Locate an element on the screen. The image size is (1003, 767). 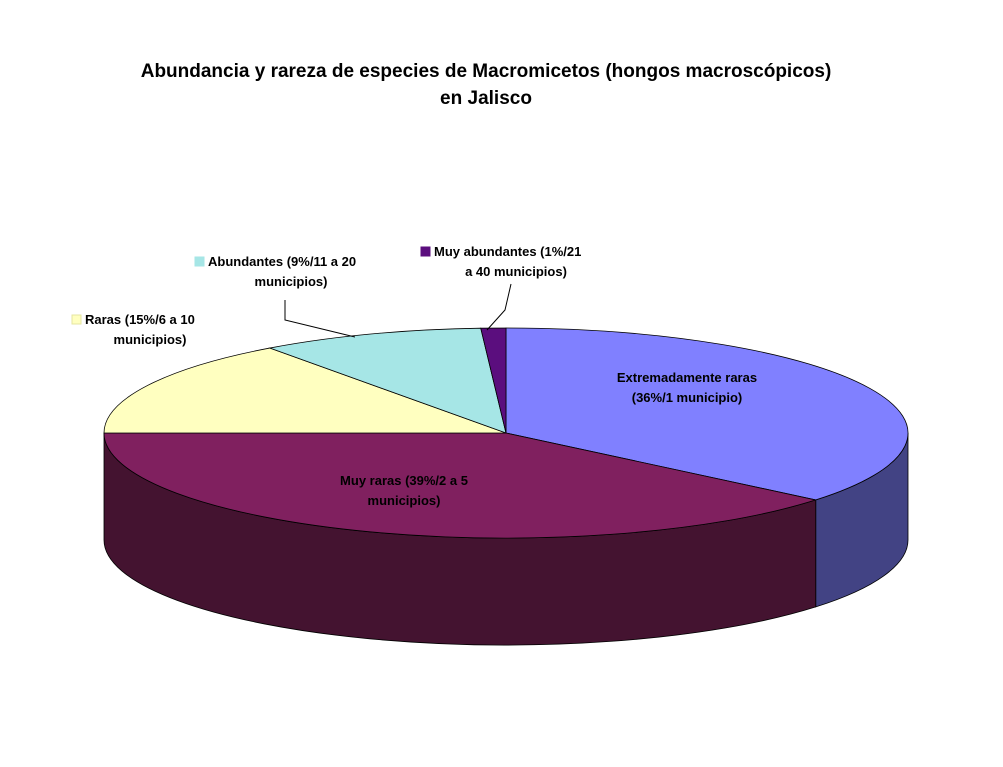
data-label-line: (36%/1 municipio) is located at coordinates (687, 397).